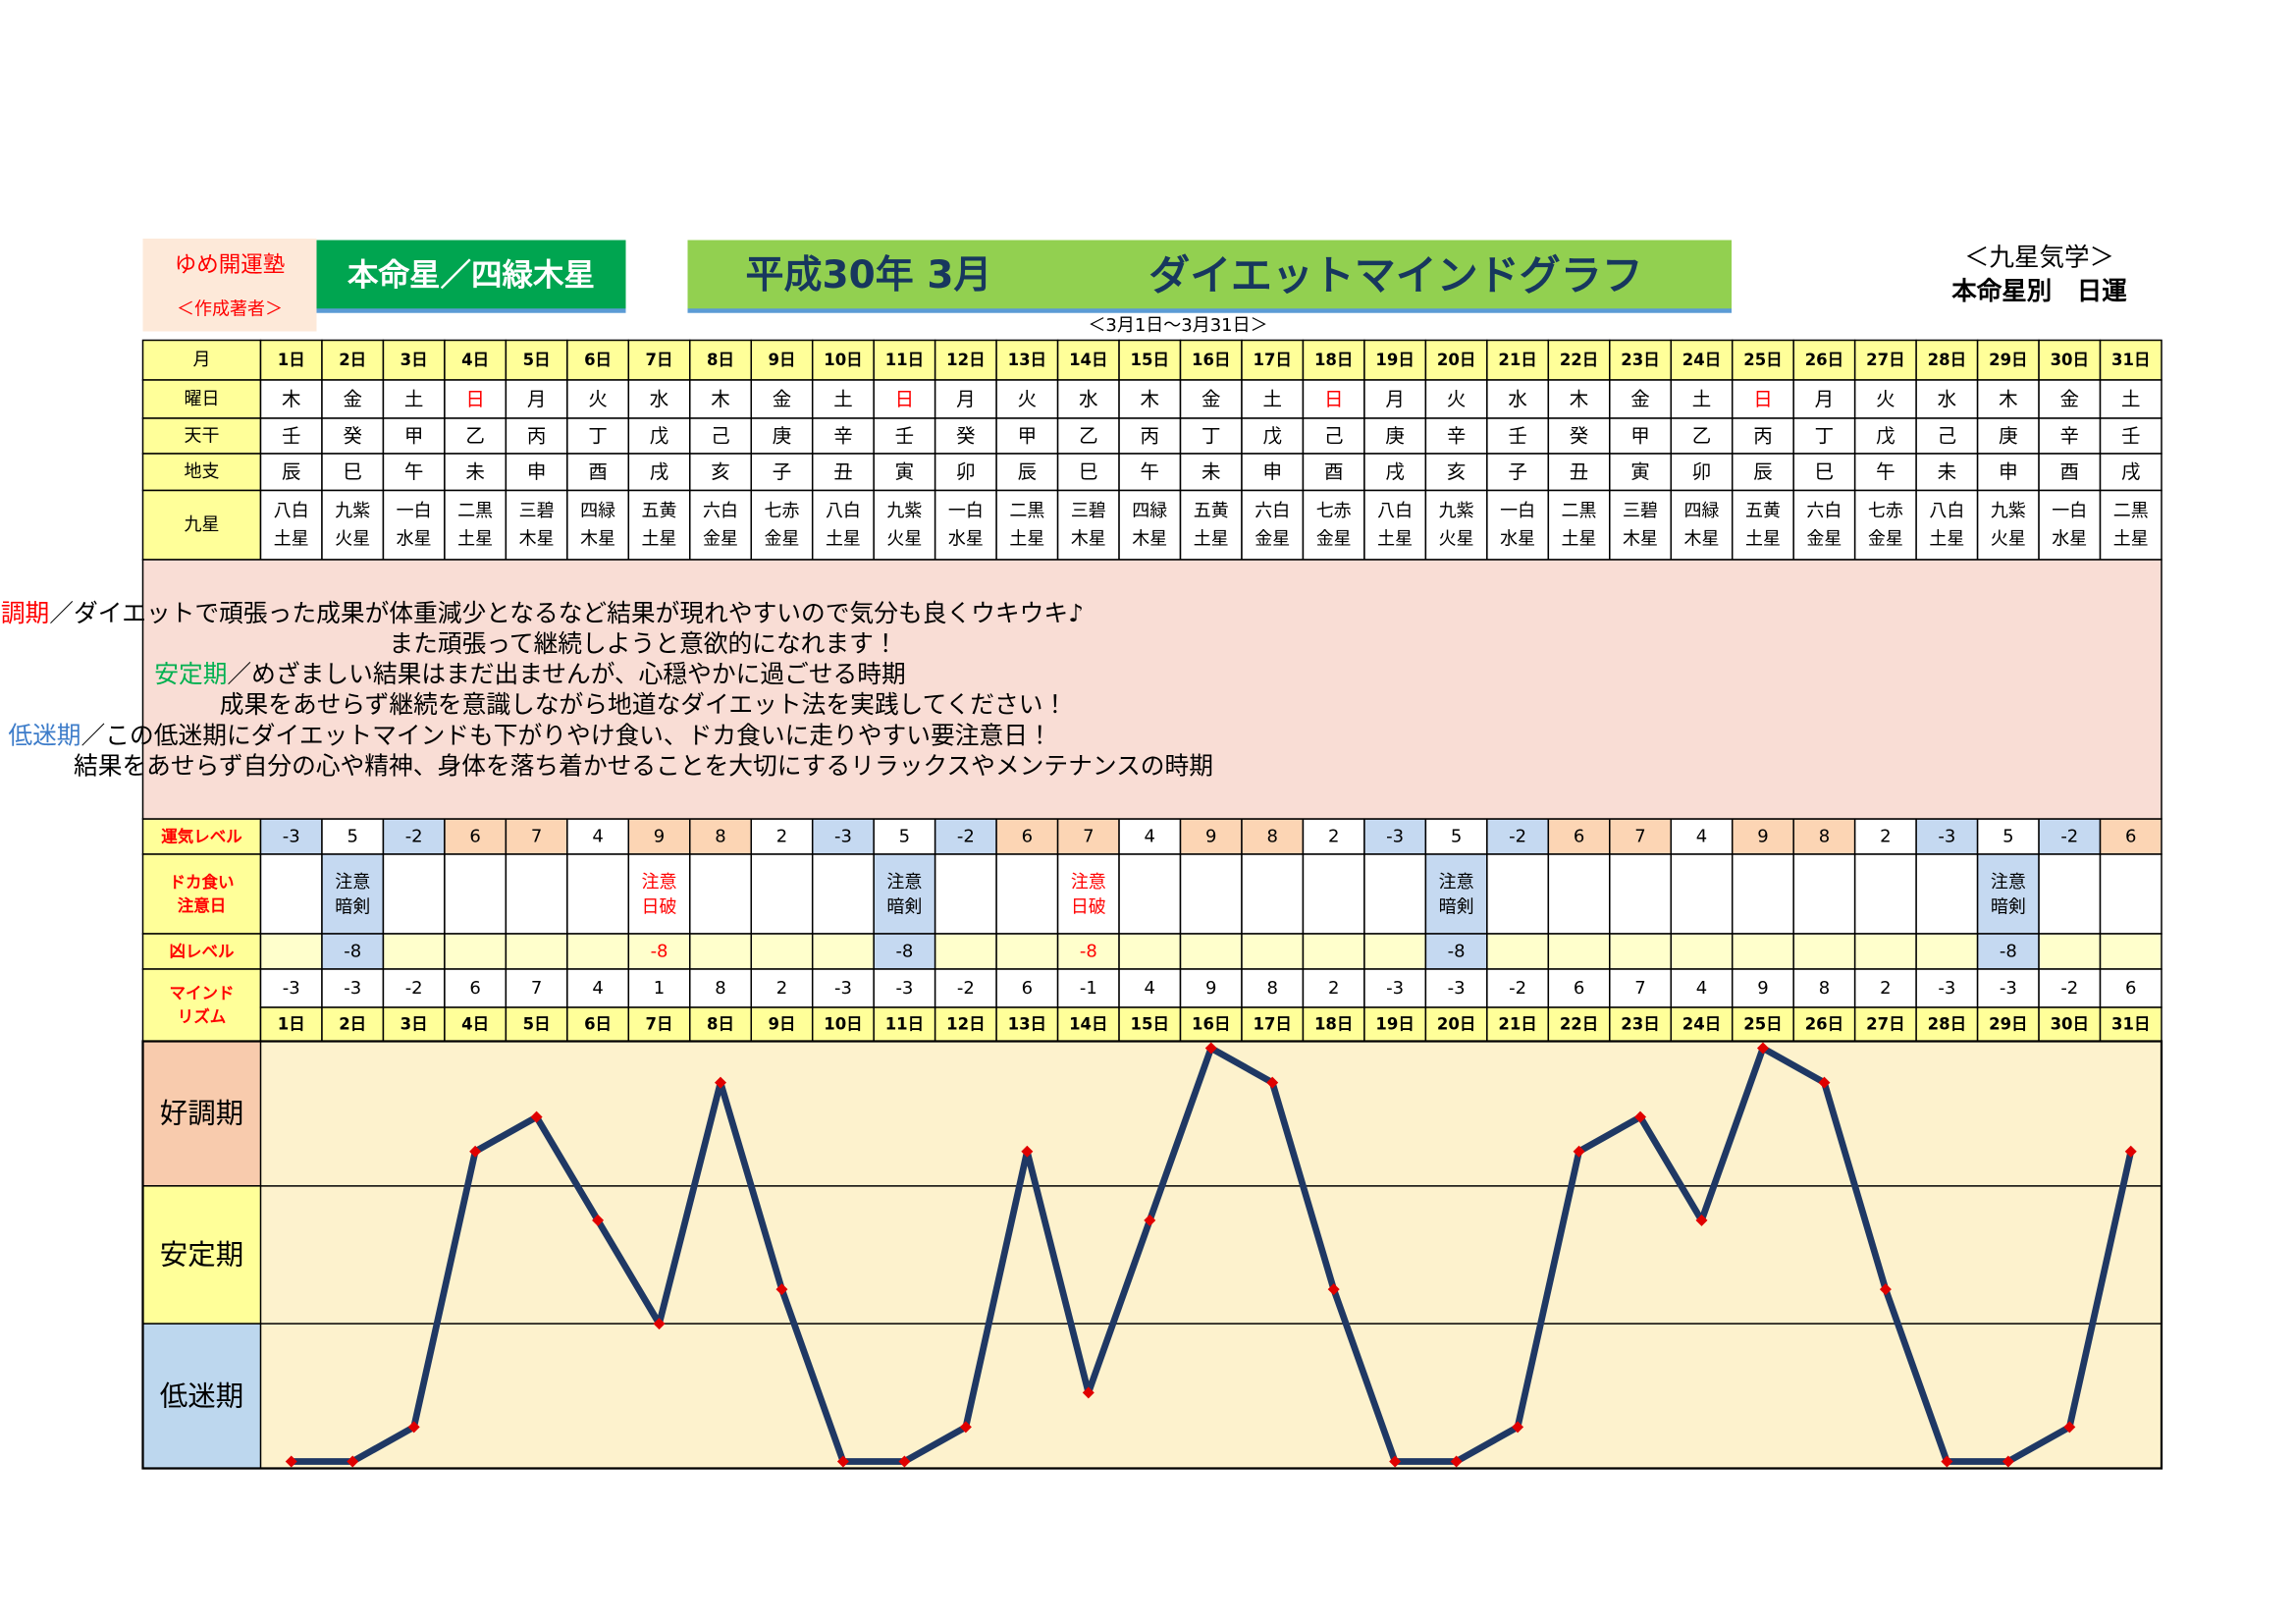 The width and height of the screenshot is (2296, 1624). What do you see at coordinates (843, 836) in the screenshot?
I see `level: -3` at bounding box center [843, 836].